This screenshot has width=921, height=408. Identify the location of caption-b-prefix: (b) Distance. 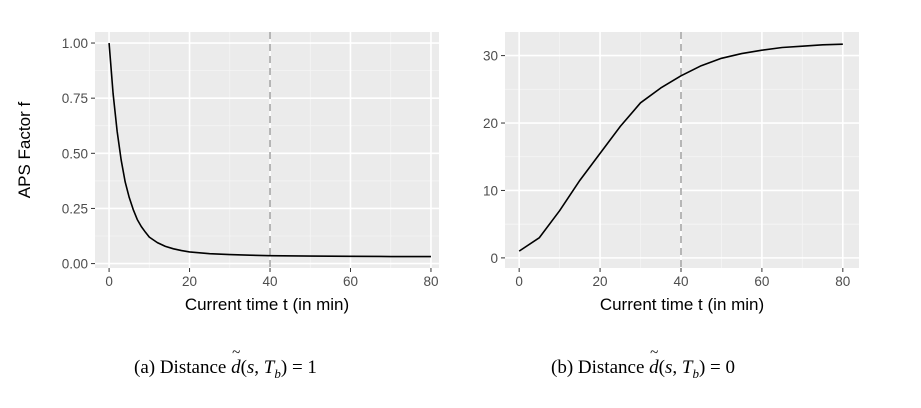
(598, 367).